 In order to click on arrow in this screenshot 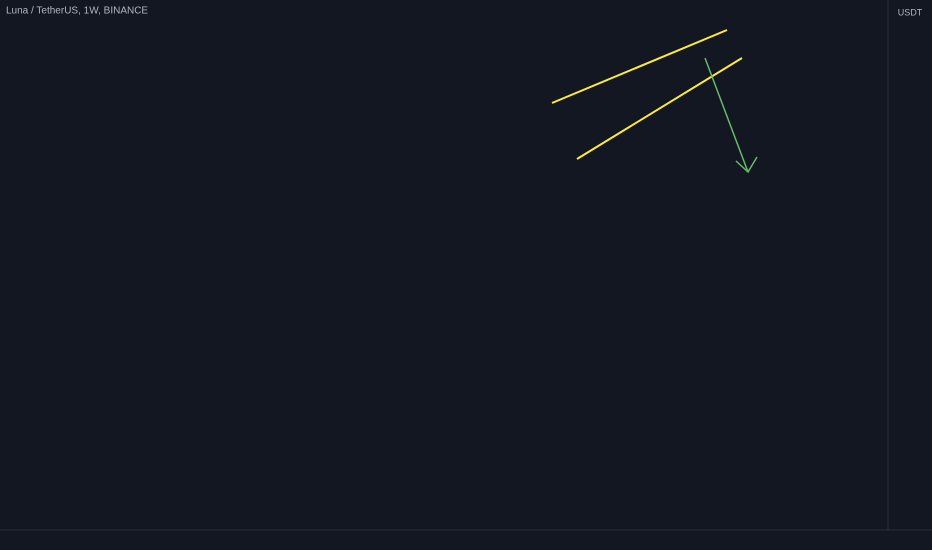, I will do `click(726, 115)`.